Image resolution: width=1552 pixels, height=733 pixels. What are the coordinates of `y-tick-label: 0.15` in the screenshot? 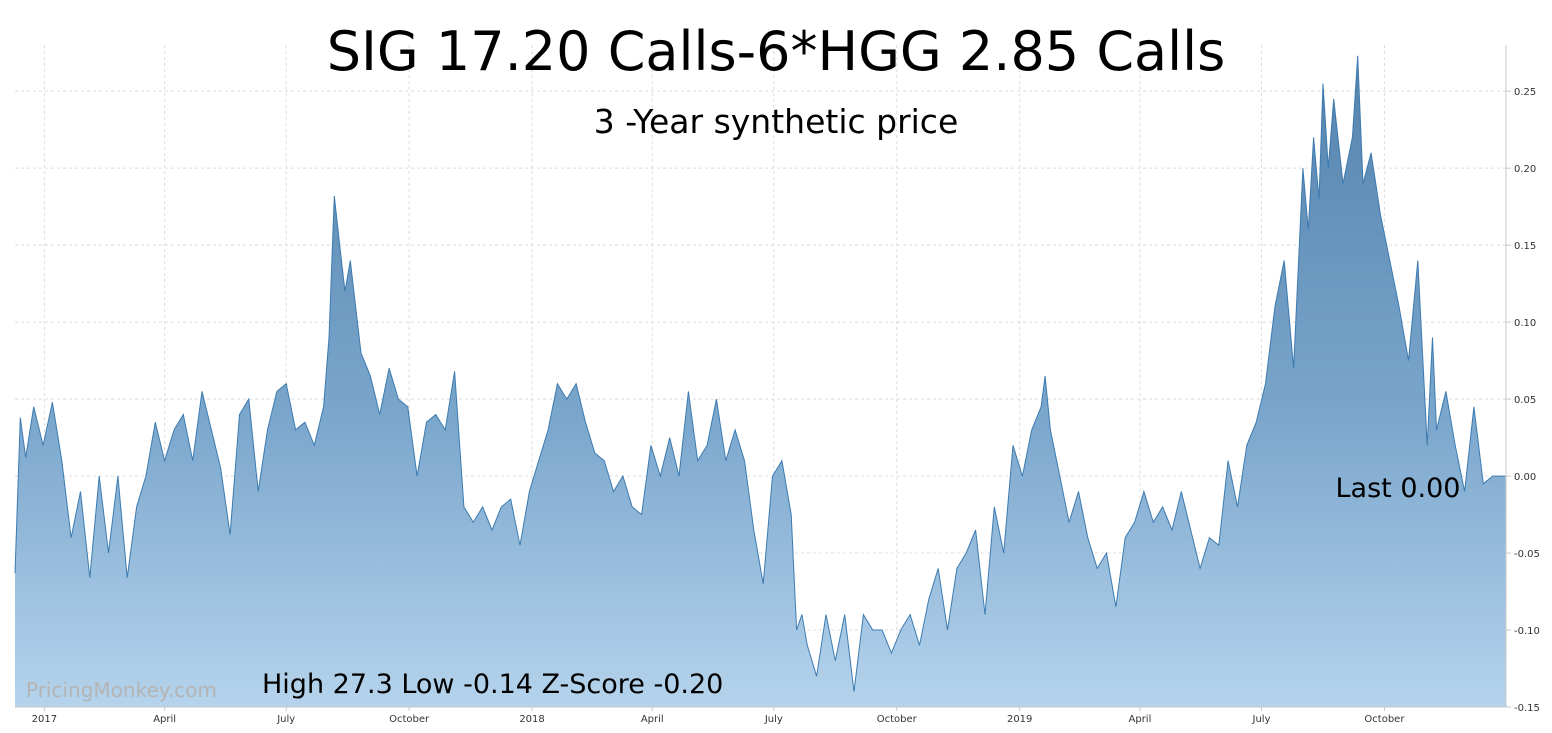 It's located at (1525, 246).